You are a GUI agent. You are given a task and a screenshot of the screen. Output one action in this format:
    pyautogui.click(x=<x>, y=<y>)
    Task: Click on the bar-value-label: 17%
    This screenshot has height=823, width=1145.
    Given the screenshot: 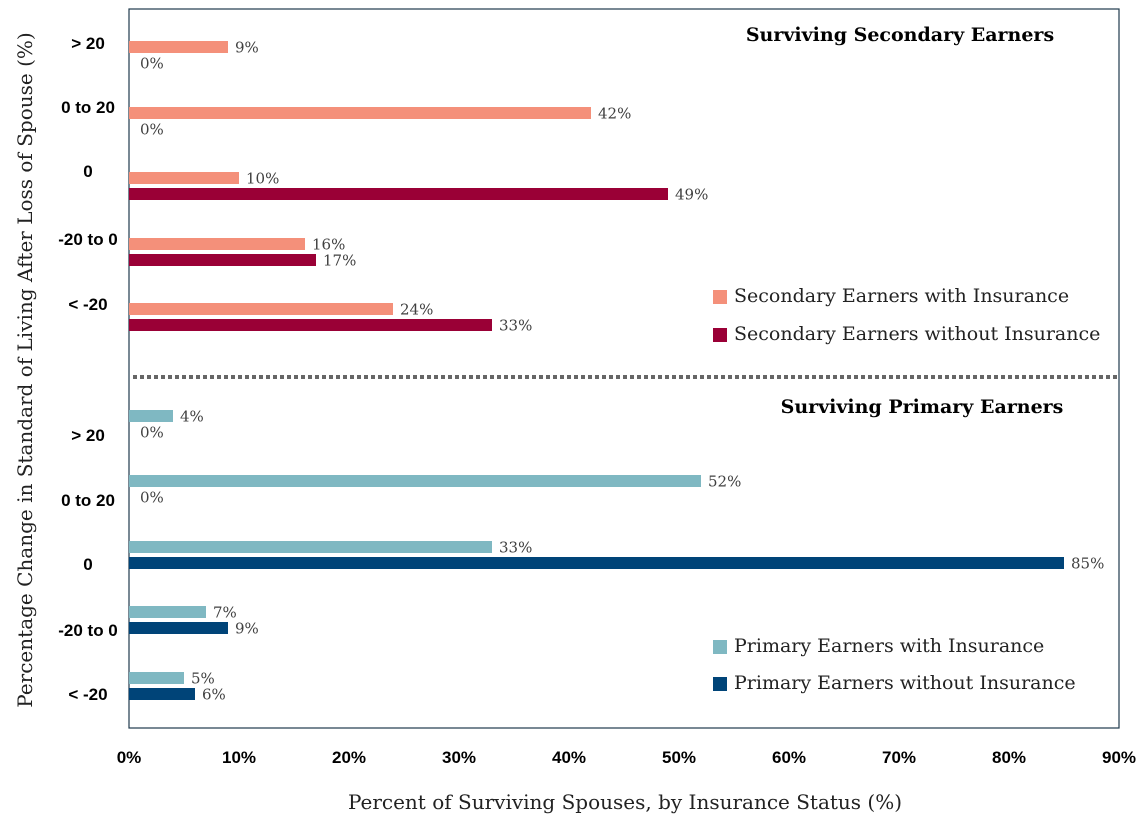 What is the action you would take?
    pyautogui.click(x=339, y=261)
    